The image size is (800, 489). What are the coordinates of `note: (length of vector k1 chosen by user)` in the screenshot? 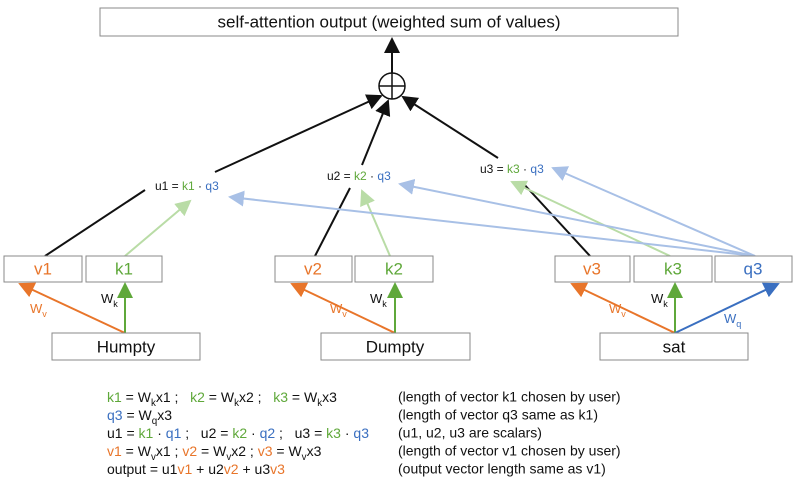 It's located at (509, 397).